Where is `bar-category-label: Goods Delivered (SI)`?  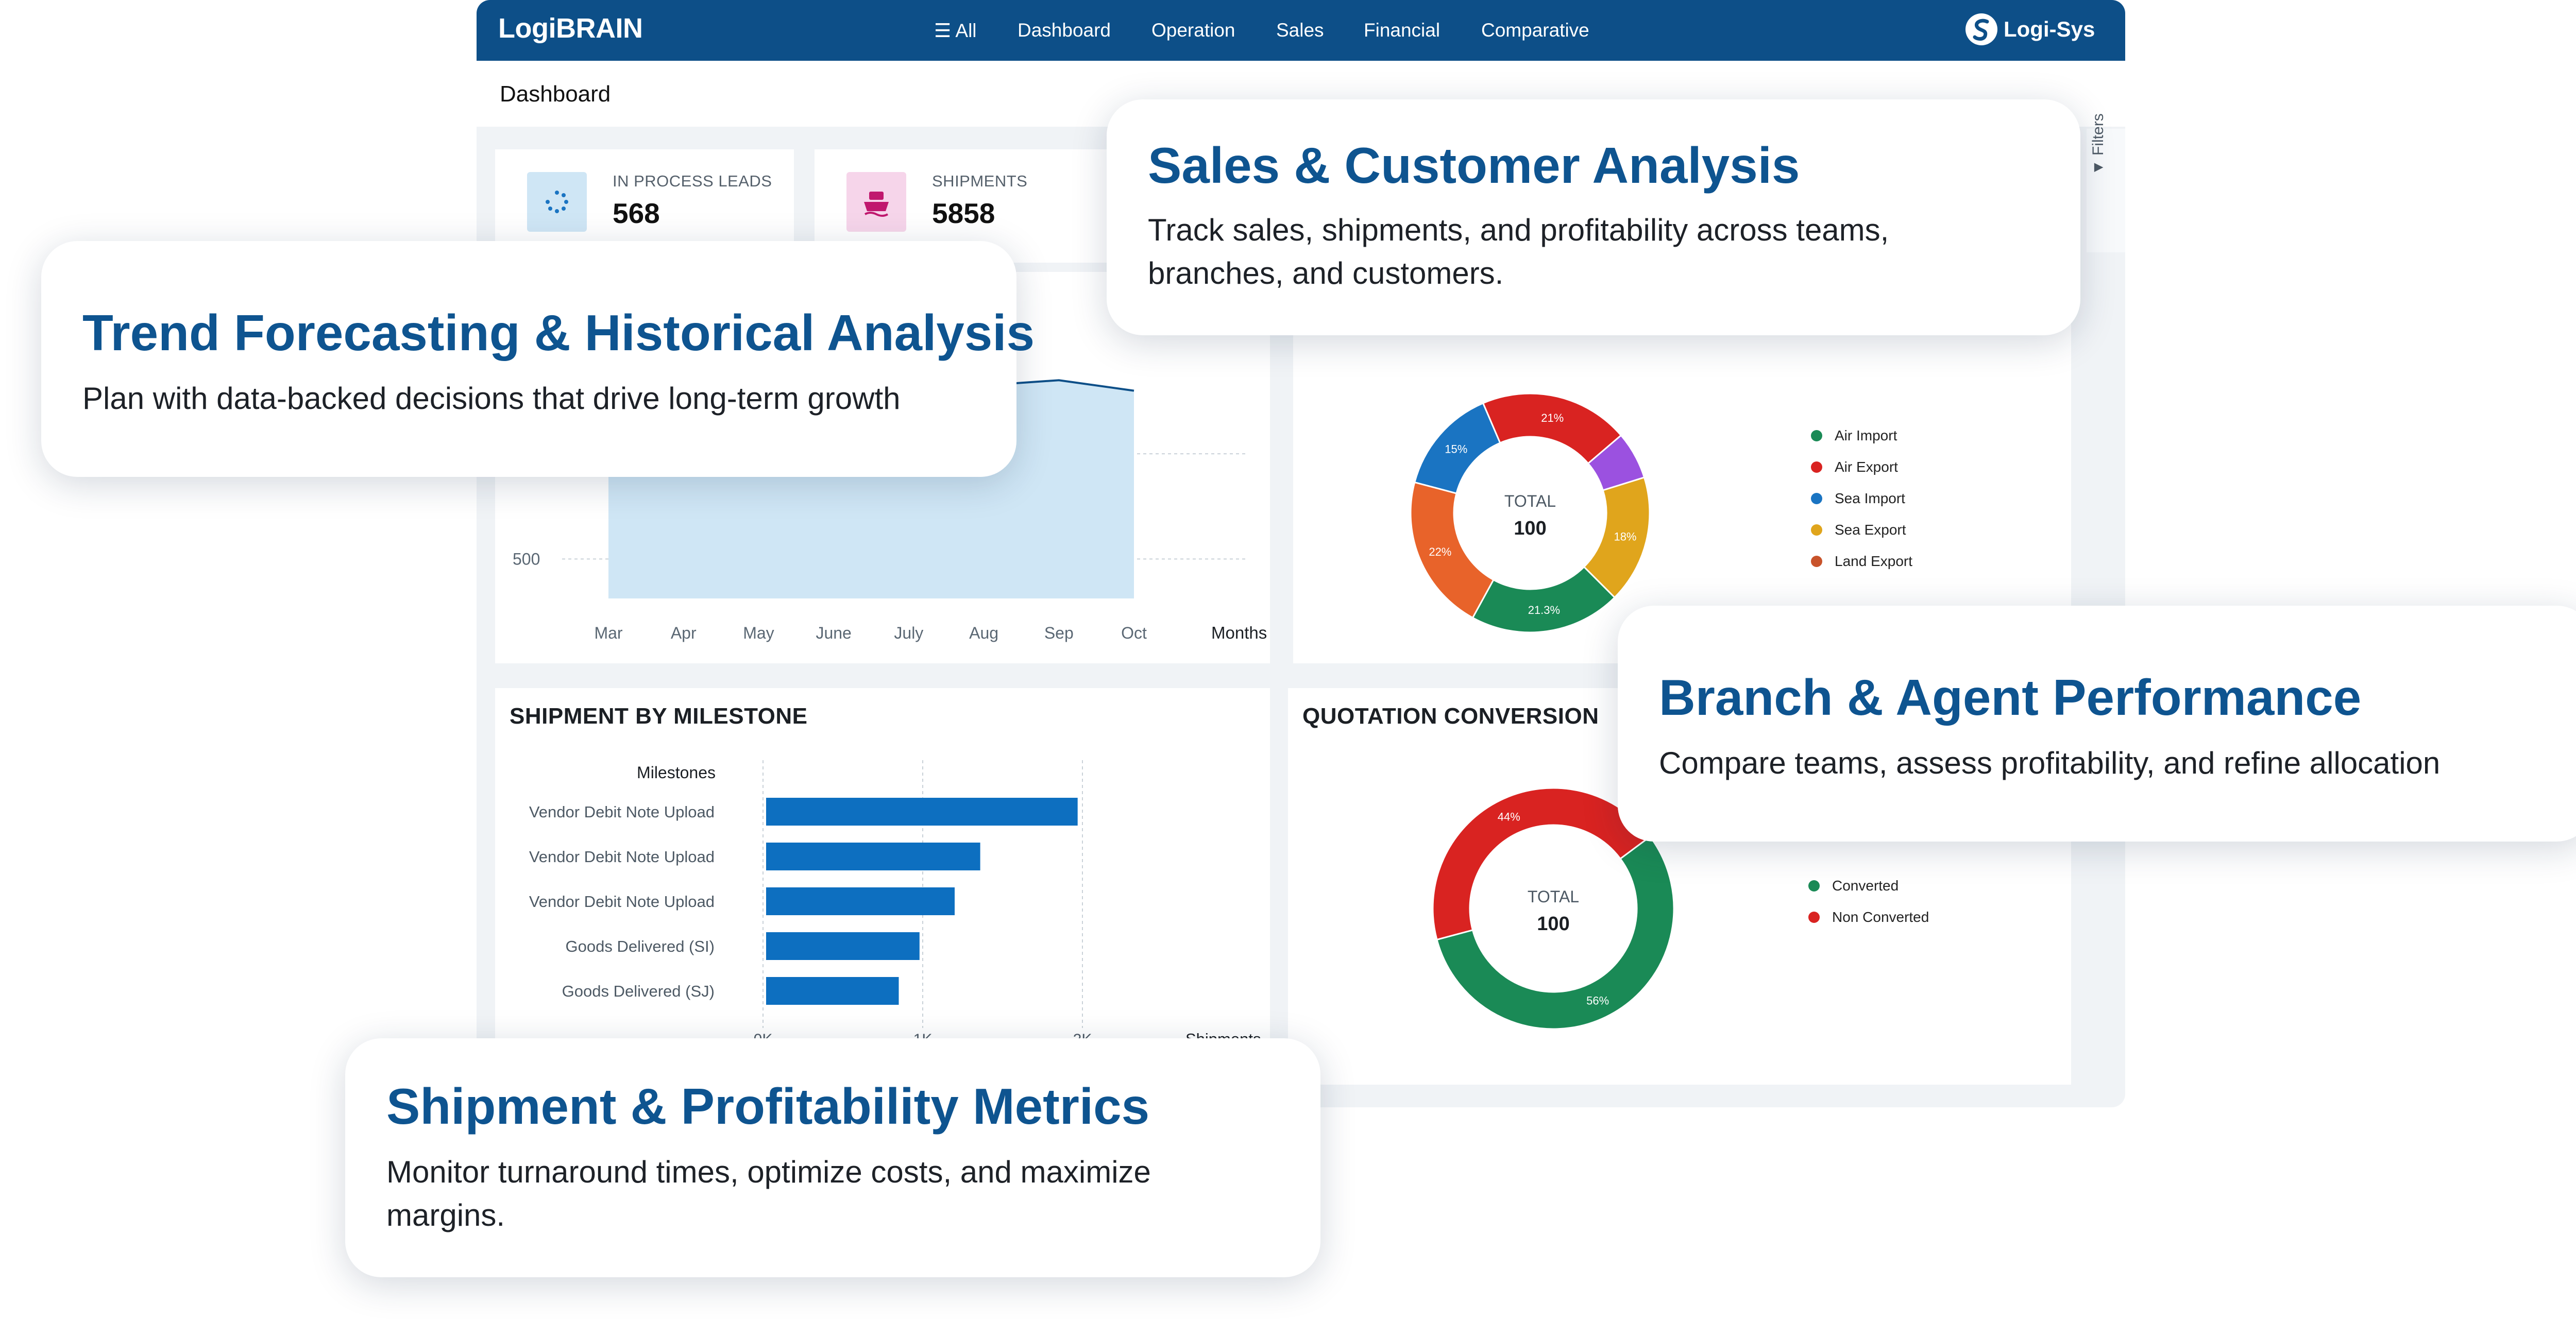
bar-category-label: Goods Delivered (SI) is located at coordinates (640, 946).